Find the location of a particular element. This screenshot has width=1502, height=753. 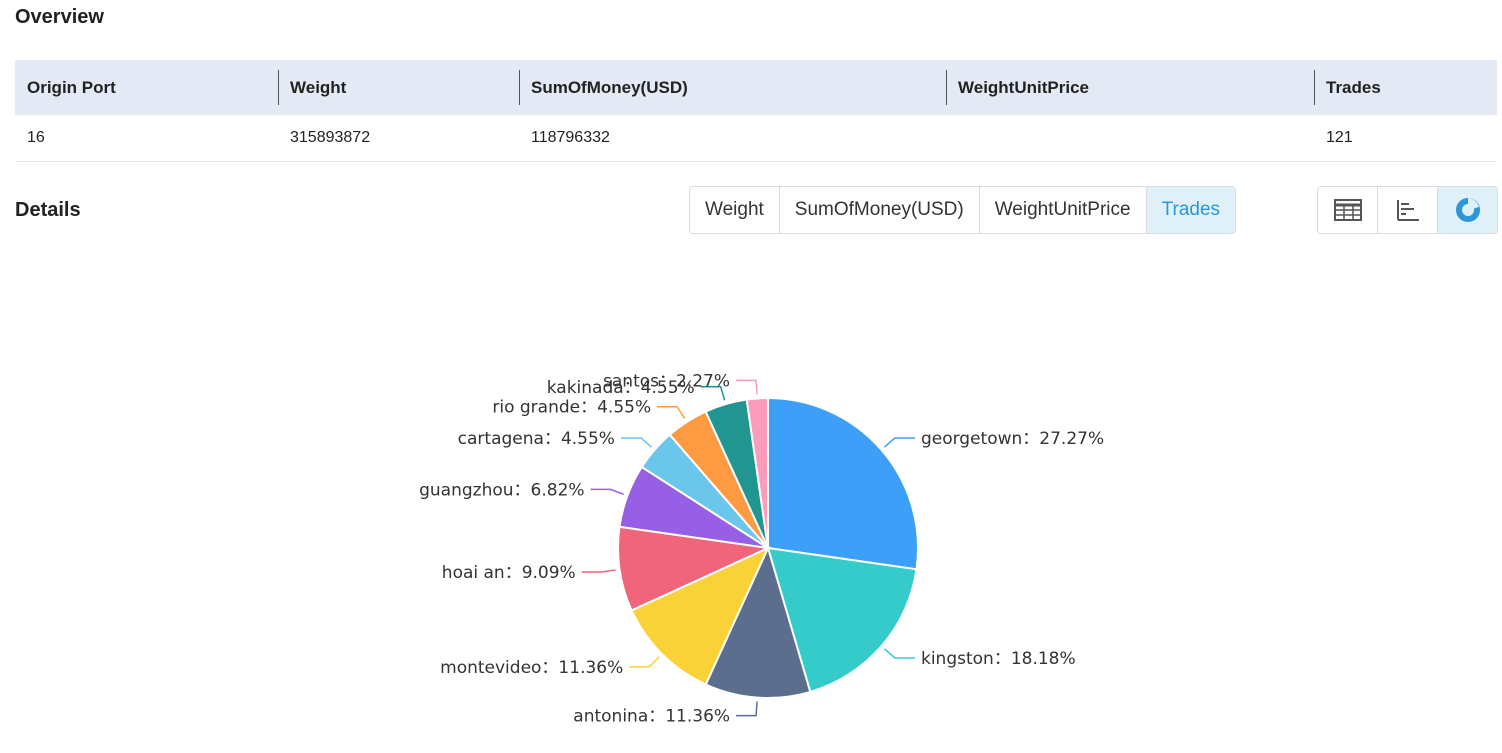

pie-label-antonina: antonina：11.36% is located at coordinates (651, 717).